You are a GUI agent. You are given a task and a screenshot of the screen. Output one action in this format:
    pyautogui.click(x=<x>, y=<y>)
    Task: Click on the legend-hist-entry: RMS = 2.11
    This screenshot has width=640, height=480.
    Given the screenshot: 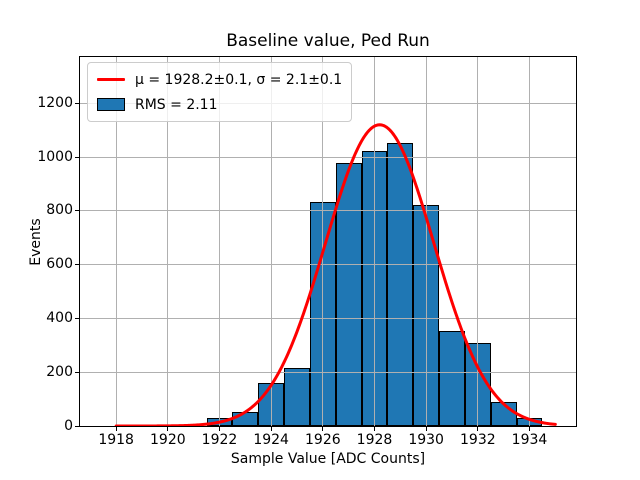 What is the action you would take?
    pyautogui.click(x=219, y=104)
    